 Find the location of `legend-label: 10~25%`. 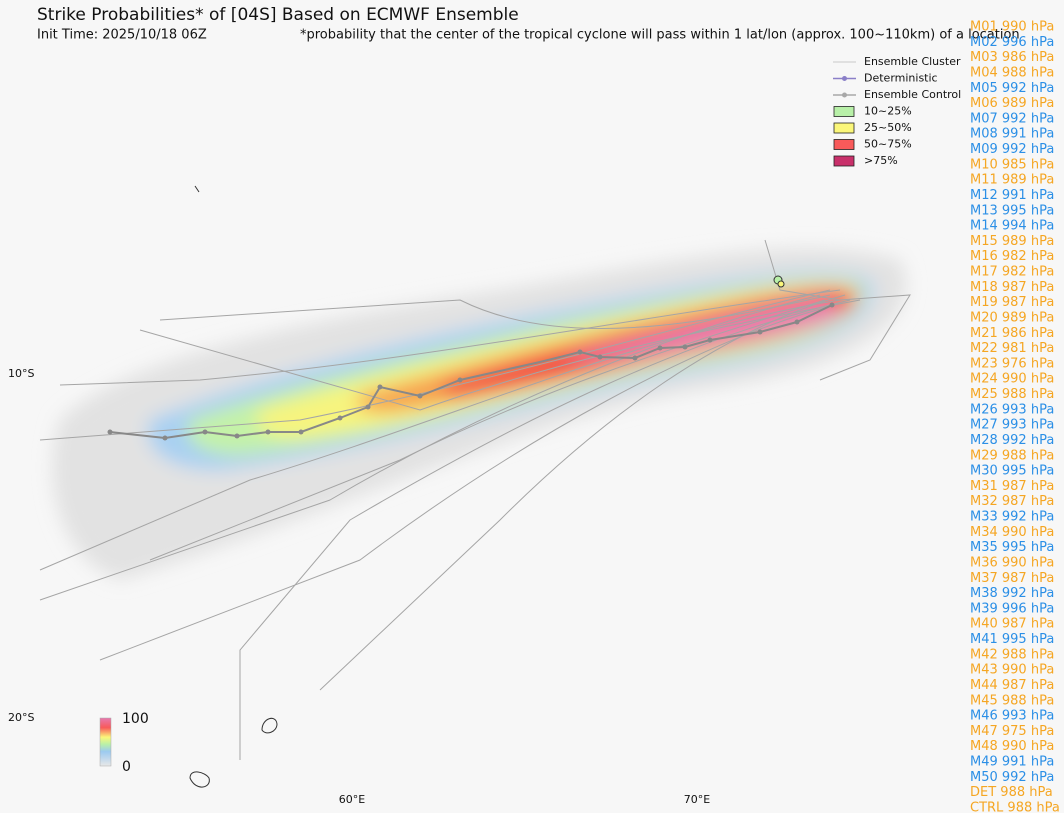

legend-label: 10~25% is located at coordinates (888, 111).